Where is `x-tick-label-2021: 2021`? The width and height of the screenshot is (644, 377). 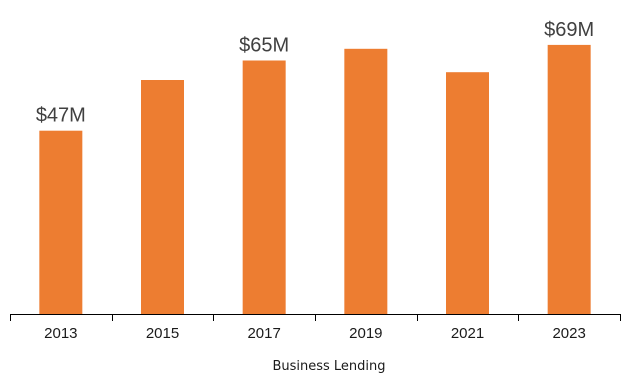
x-tick-label-2021: 2021 is located at coordinates (467, 333).